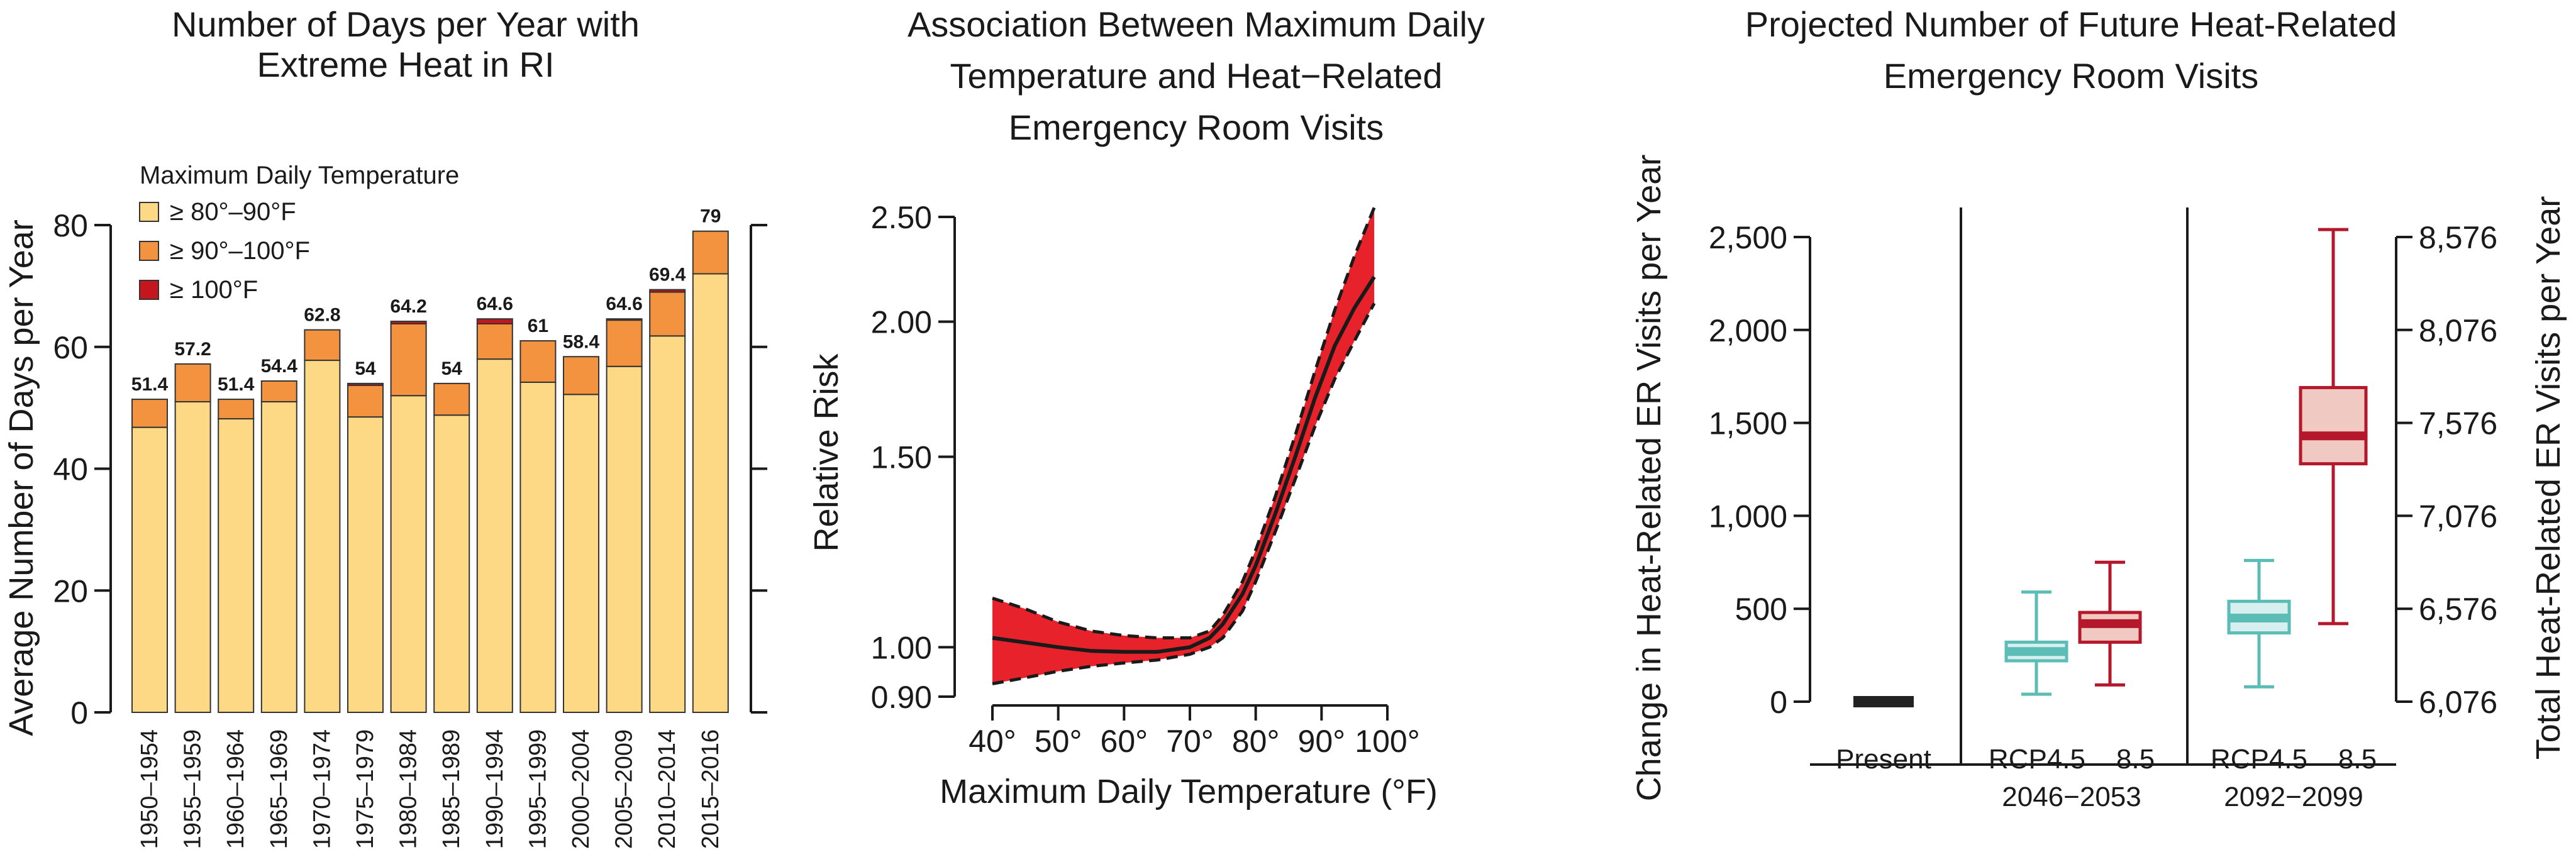 Image resolution: width=2576 pixels, height=862 pixels. What do you see at coordinates (2458, 516) in the screenshot?
I see `panel3-right-tick-label: 7,076` at bounding box center [2458, 516].